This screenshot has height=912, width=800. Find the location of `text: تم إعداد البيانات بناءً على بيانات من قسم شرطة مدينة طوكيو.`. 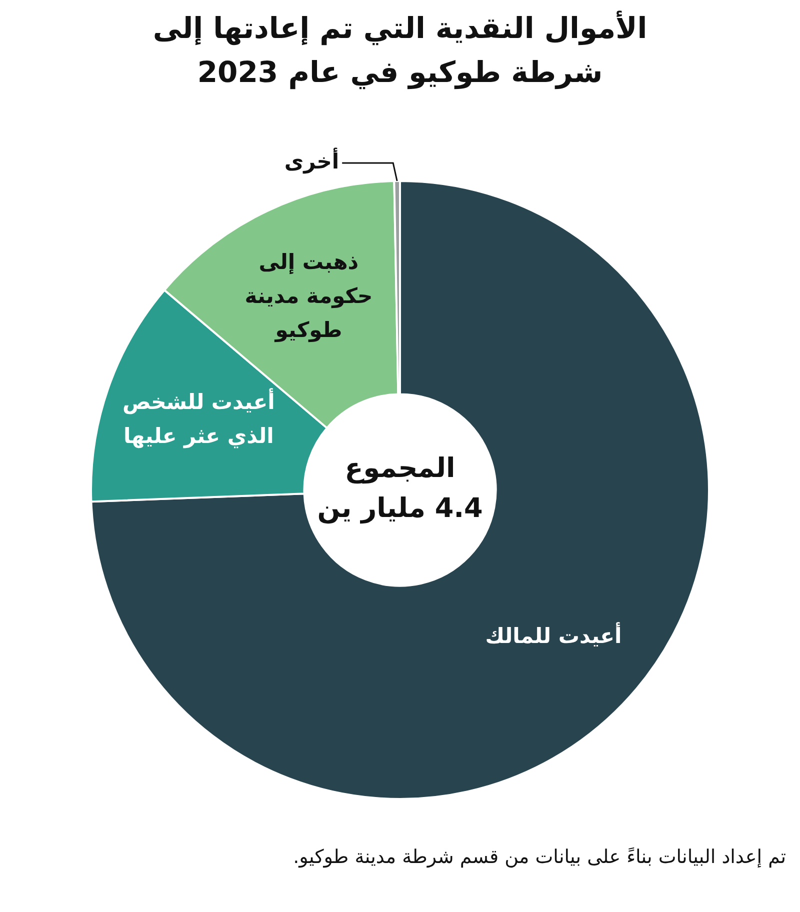

text: تم إعداد البيانات بناءً على بيانات من قسم شرطة مدينة طوكيو. is located at coordinates (539, 857).